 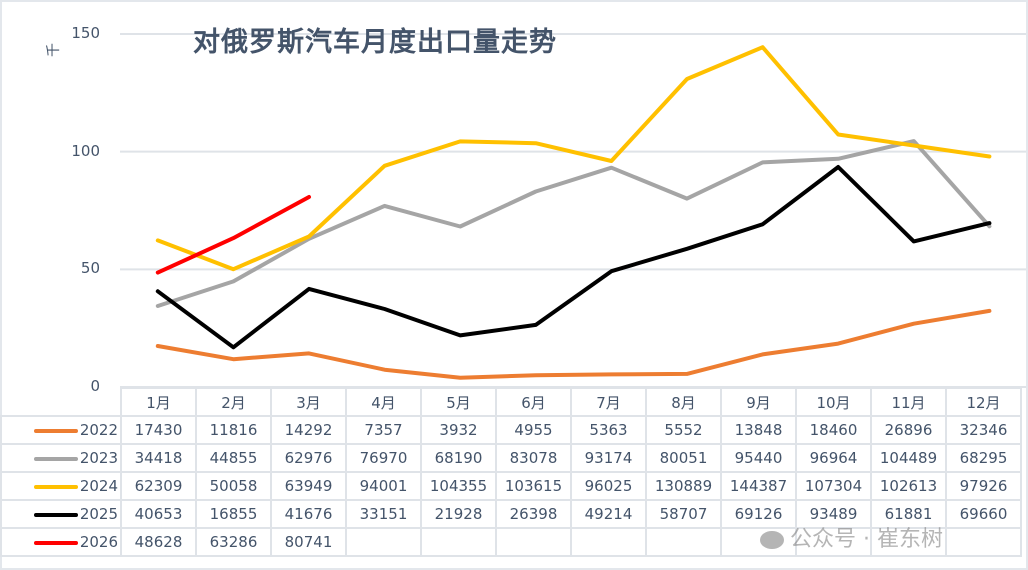 I want to click on table-cell: 11816, so click(x=233, y=430).